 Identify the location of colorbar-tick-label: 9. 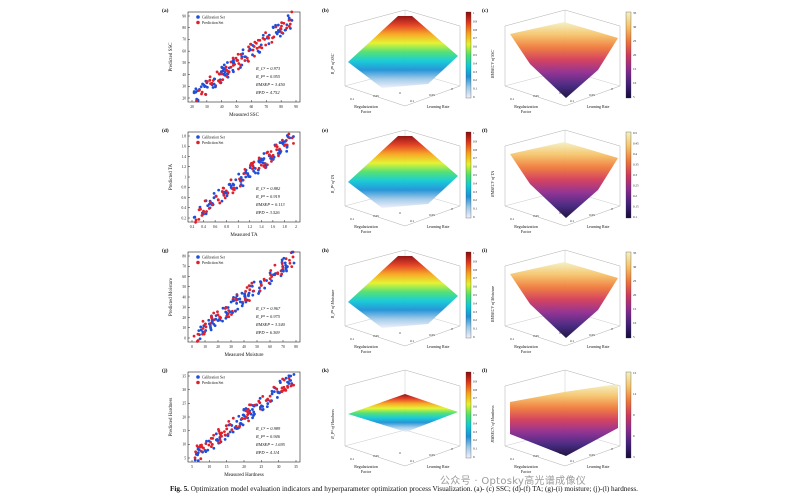
(634, 415).